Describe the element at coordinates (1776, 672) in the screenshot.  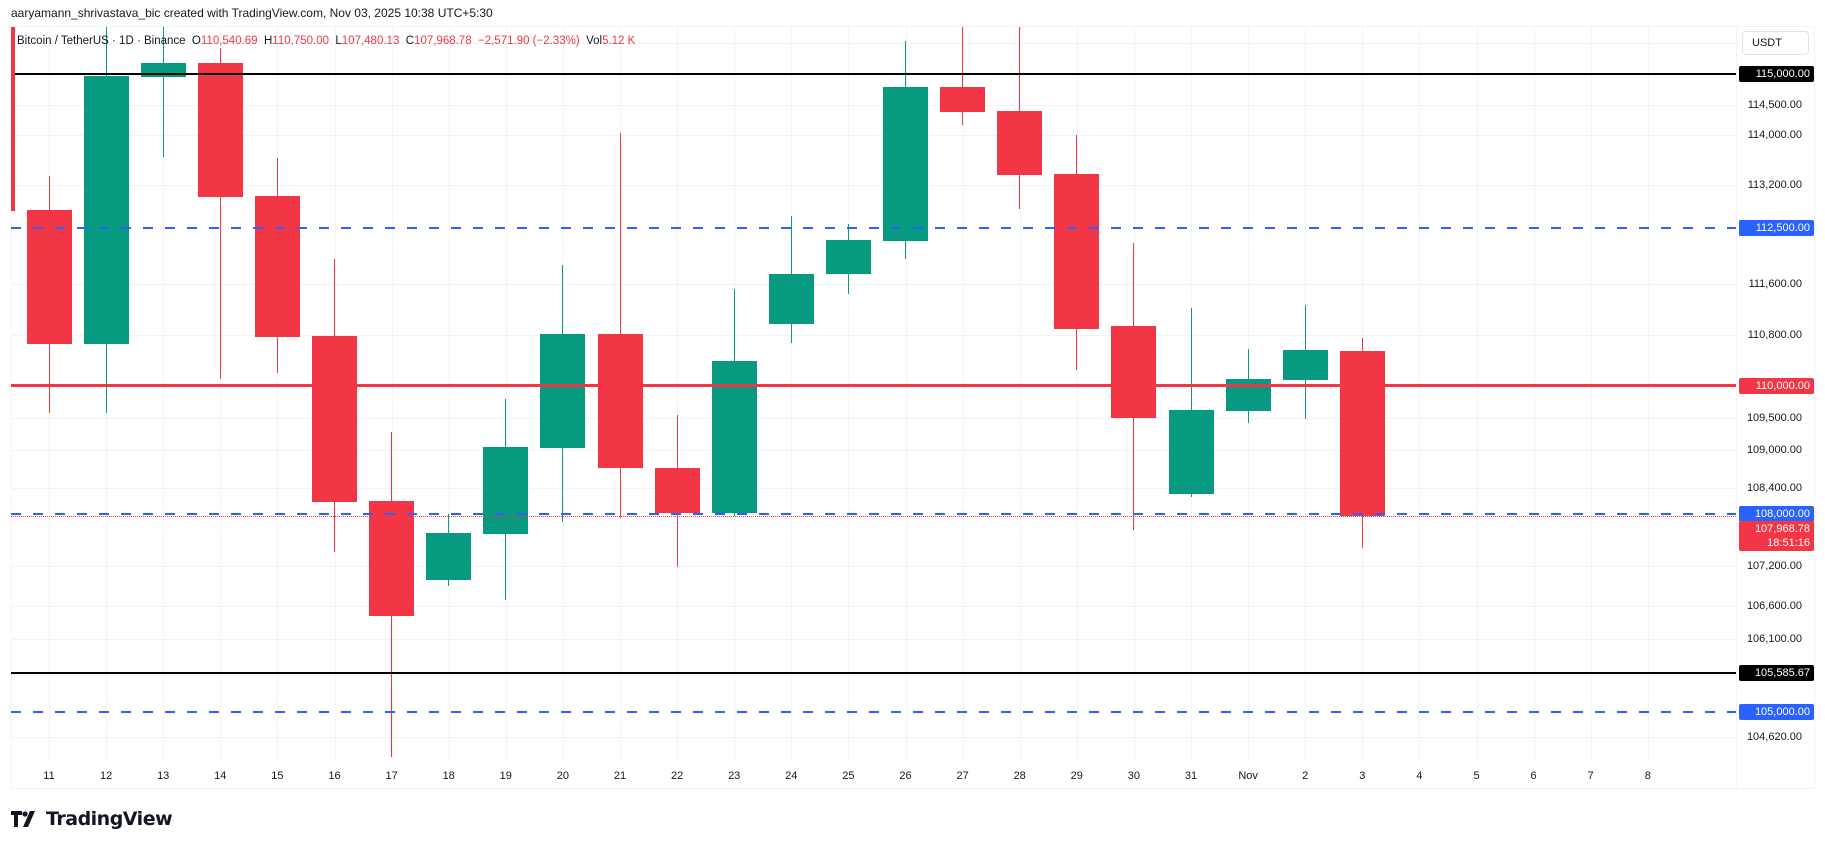
I see `price-label: 105,585.67` at that location.